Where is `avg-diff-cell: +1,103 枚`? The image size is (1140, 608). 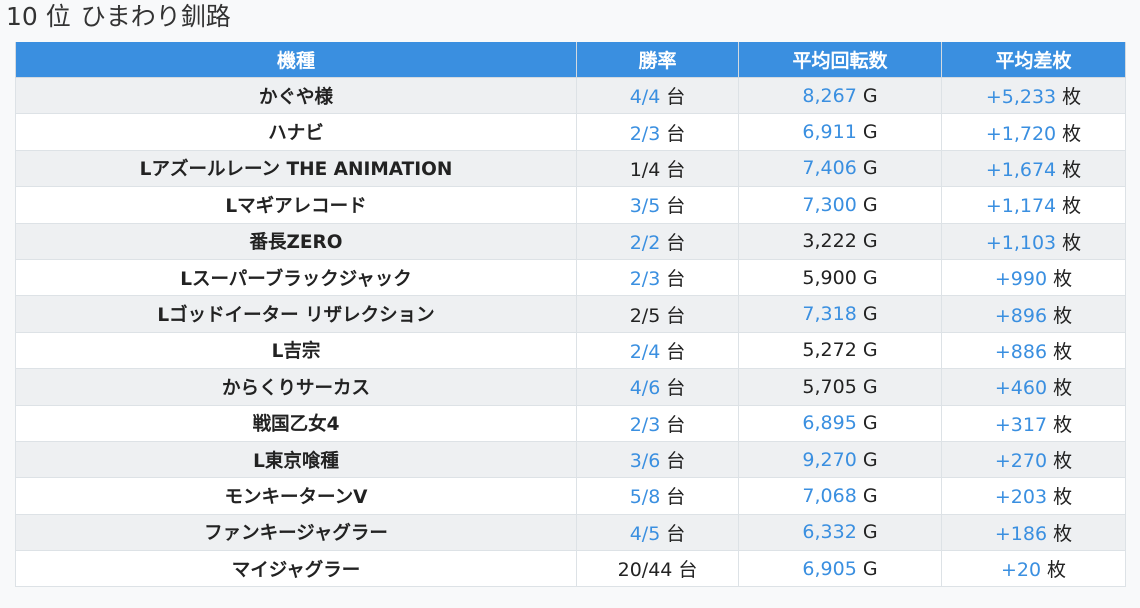 avg-diff-cell: +1,103 枚 is located at coordinates (1033, 241).